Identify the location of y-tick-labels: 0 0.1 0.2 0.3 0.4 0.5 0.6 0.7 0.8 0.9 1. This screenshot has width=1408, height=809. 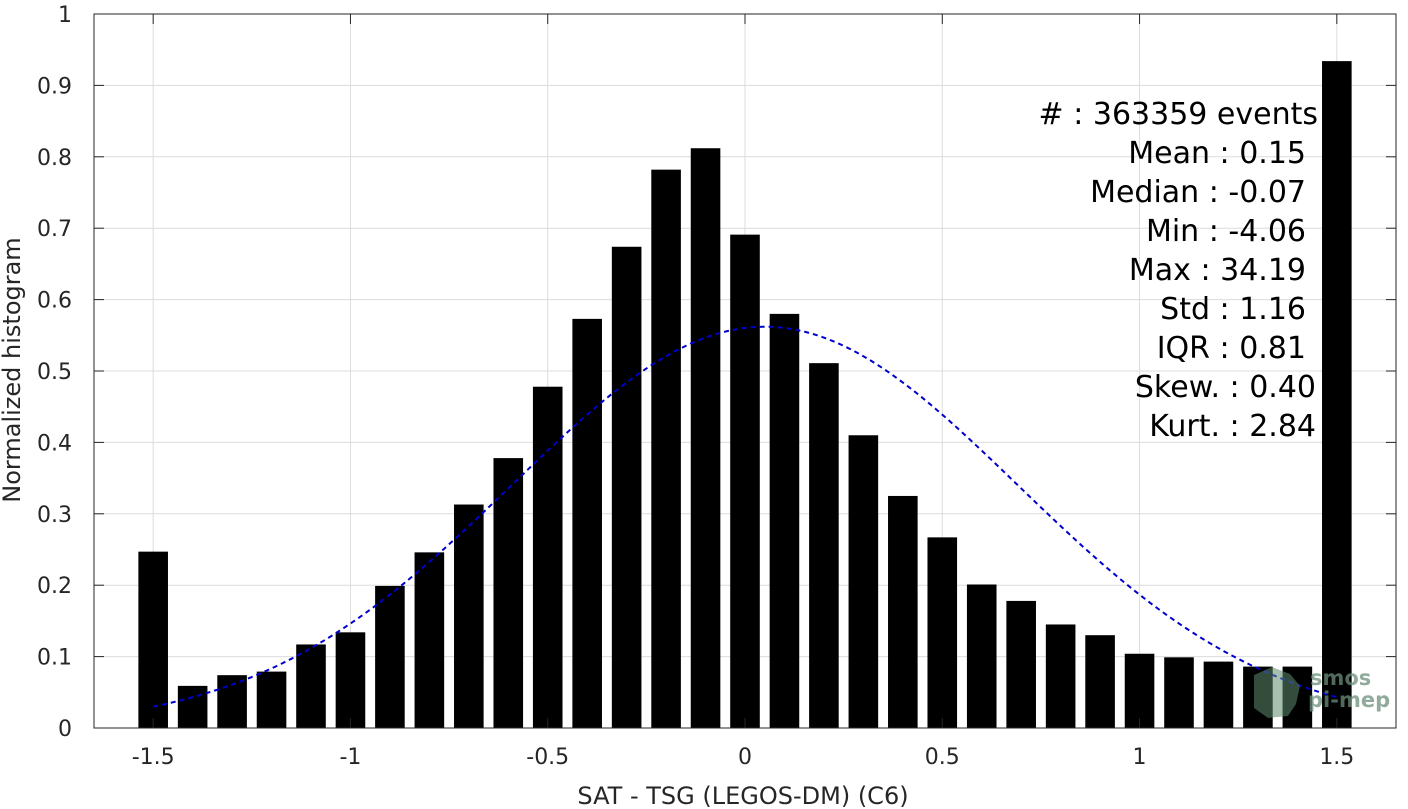
(54, 372).